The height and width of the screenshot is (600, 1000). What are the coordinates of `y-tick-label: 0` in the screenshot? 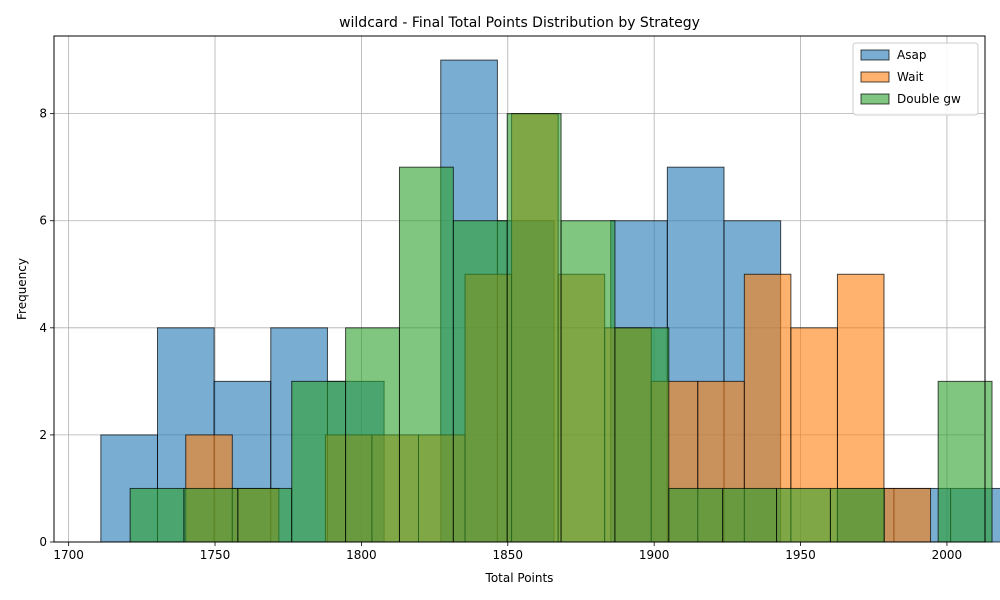 It's located at (43, 542).